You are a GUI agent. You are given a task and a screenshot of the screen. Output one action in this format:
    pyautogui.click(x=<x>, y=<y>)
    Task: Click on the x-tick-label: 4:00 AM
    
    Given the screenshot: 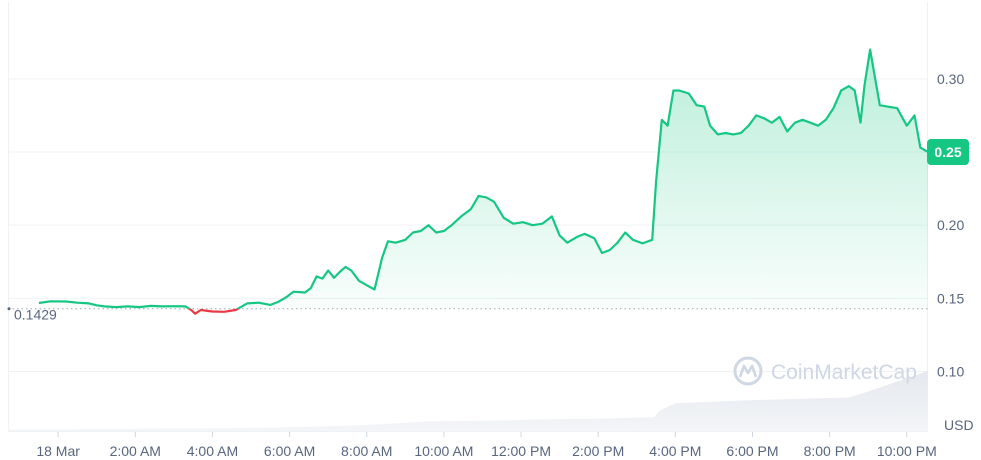 What is the action you would take?
    pyautogui.click(x=212, y=451)
    